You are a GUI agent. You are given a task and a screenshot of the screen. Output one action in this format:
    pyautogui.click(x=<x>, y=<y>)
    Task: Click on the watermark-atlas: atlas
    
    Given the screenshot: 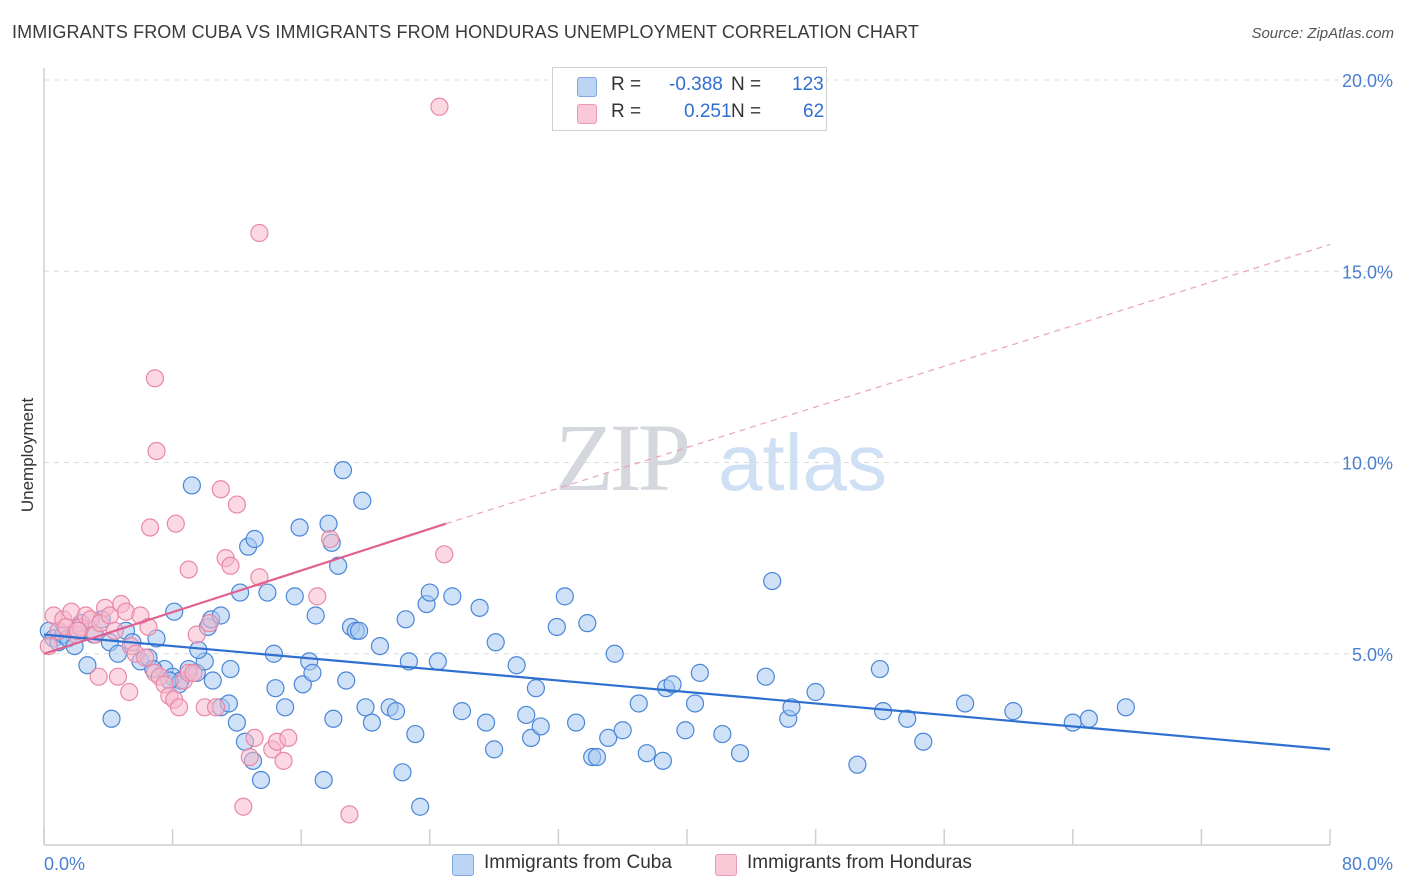 What is the action you would take?
    pyautogui.click(x=802, y=462)
    